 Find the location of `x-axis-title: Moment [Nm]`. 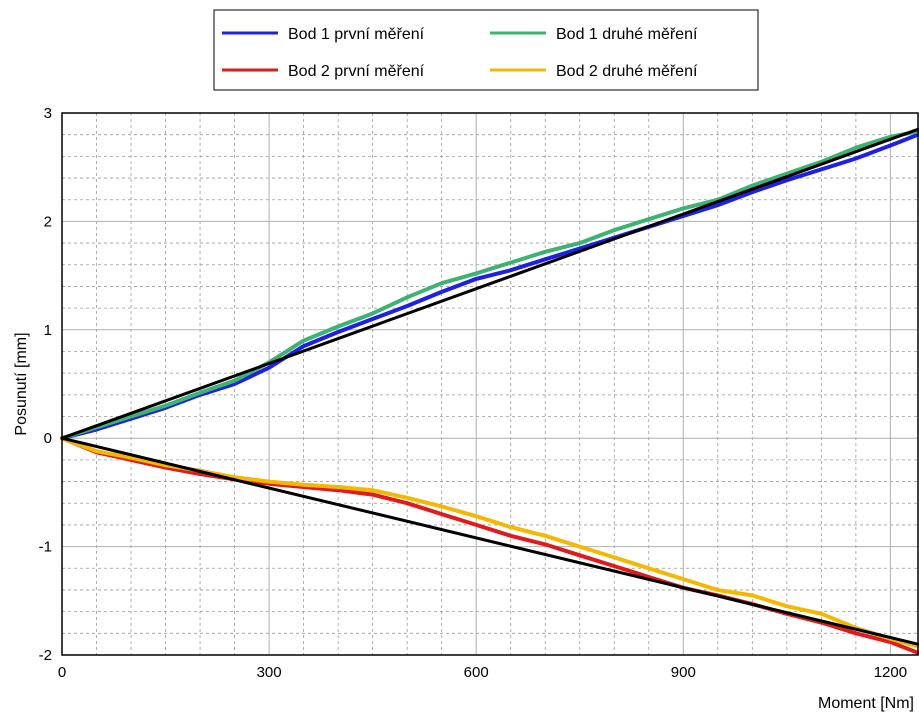

x-axis-title: Moment [Nm] is located at coordinates (866, 703).